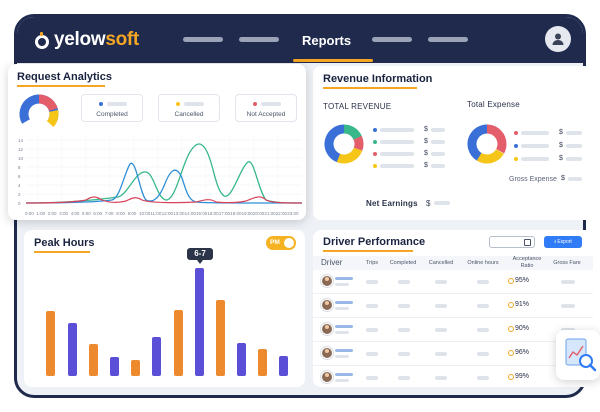  I want to click on y-tick: 2, so click(19, 194).